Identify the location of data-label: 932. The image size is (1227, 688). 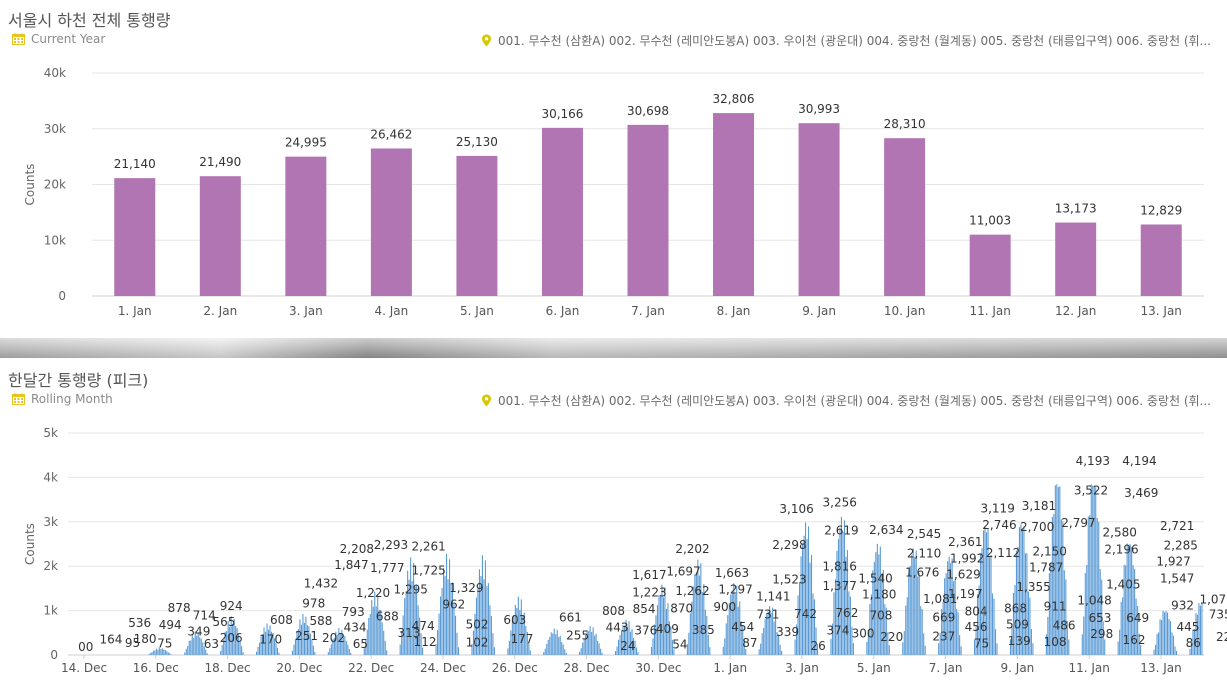
(1182, 606).